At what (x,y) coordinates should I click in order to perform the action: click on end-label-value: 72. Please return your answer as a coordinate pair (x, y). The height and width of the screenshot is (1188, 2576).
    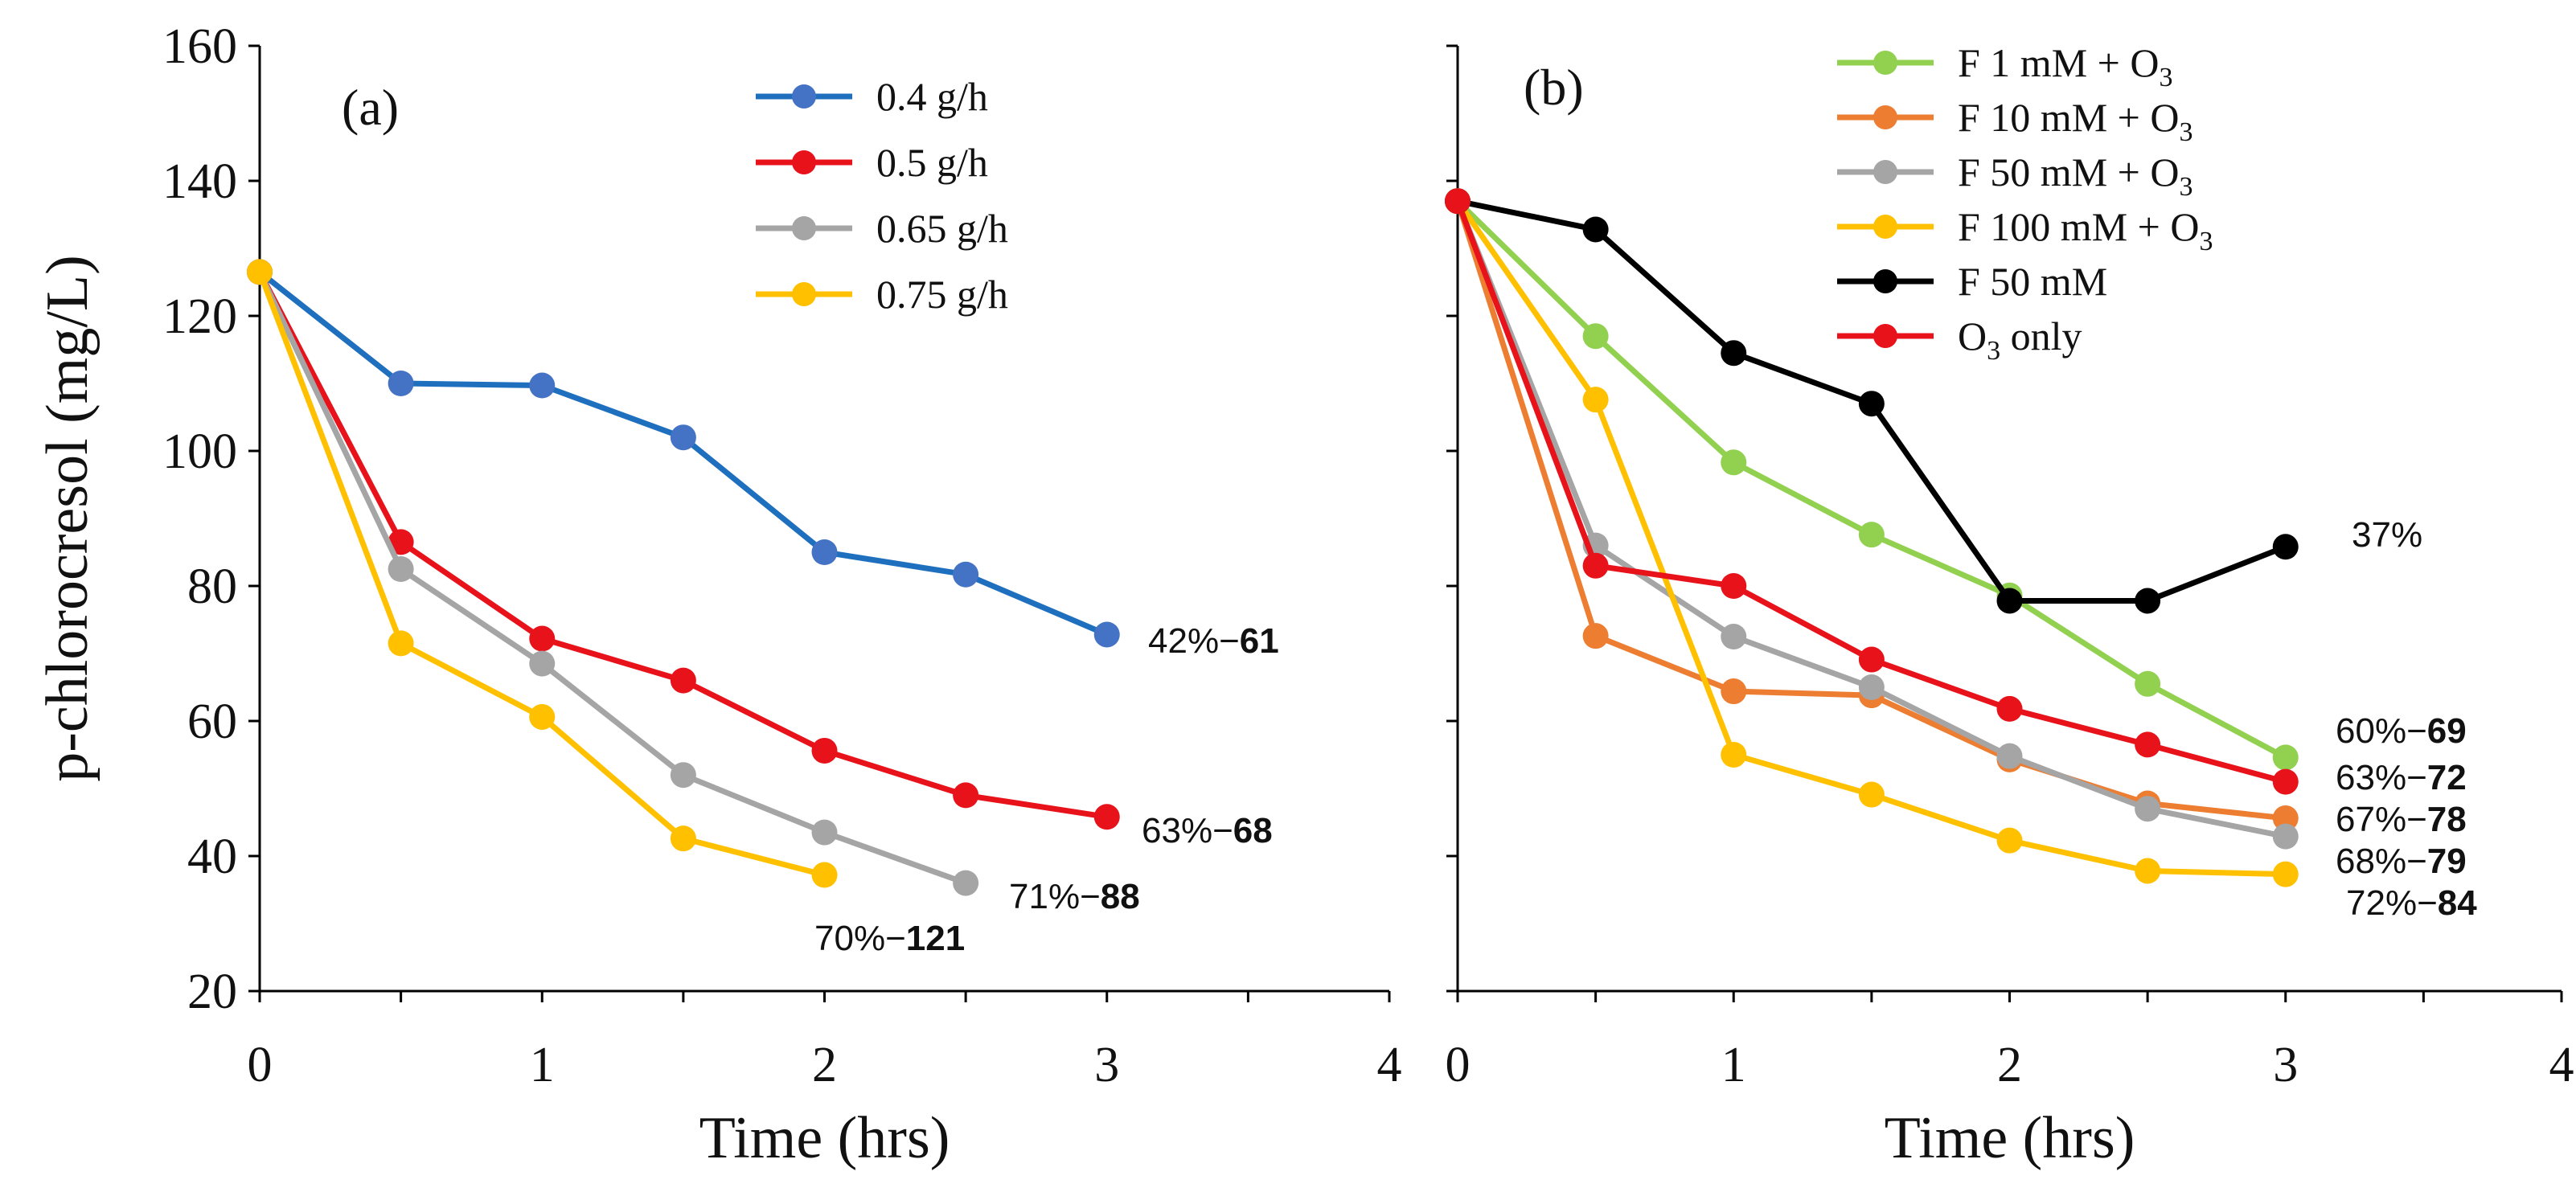
    Looking at the image, I should click on (2447, 778).